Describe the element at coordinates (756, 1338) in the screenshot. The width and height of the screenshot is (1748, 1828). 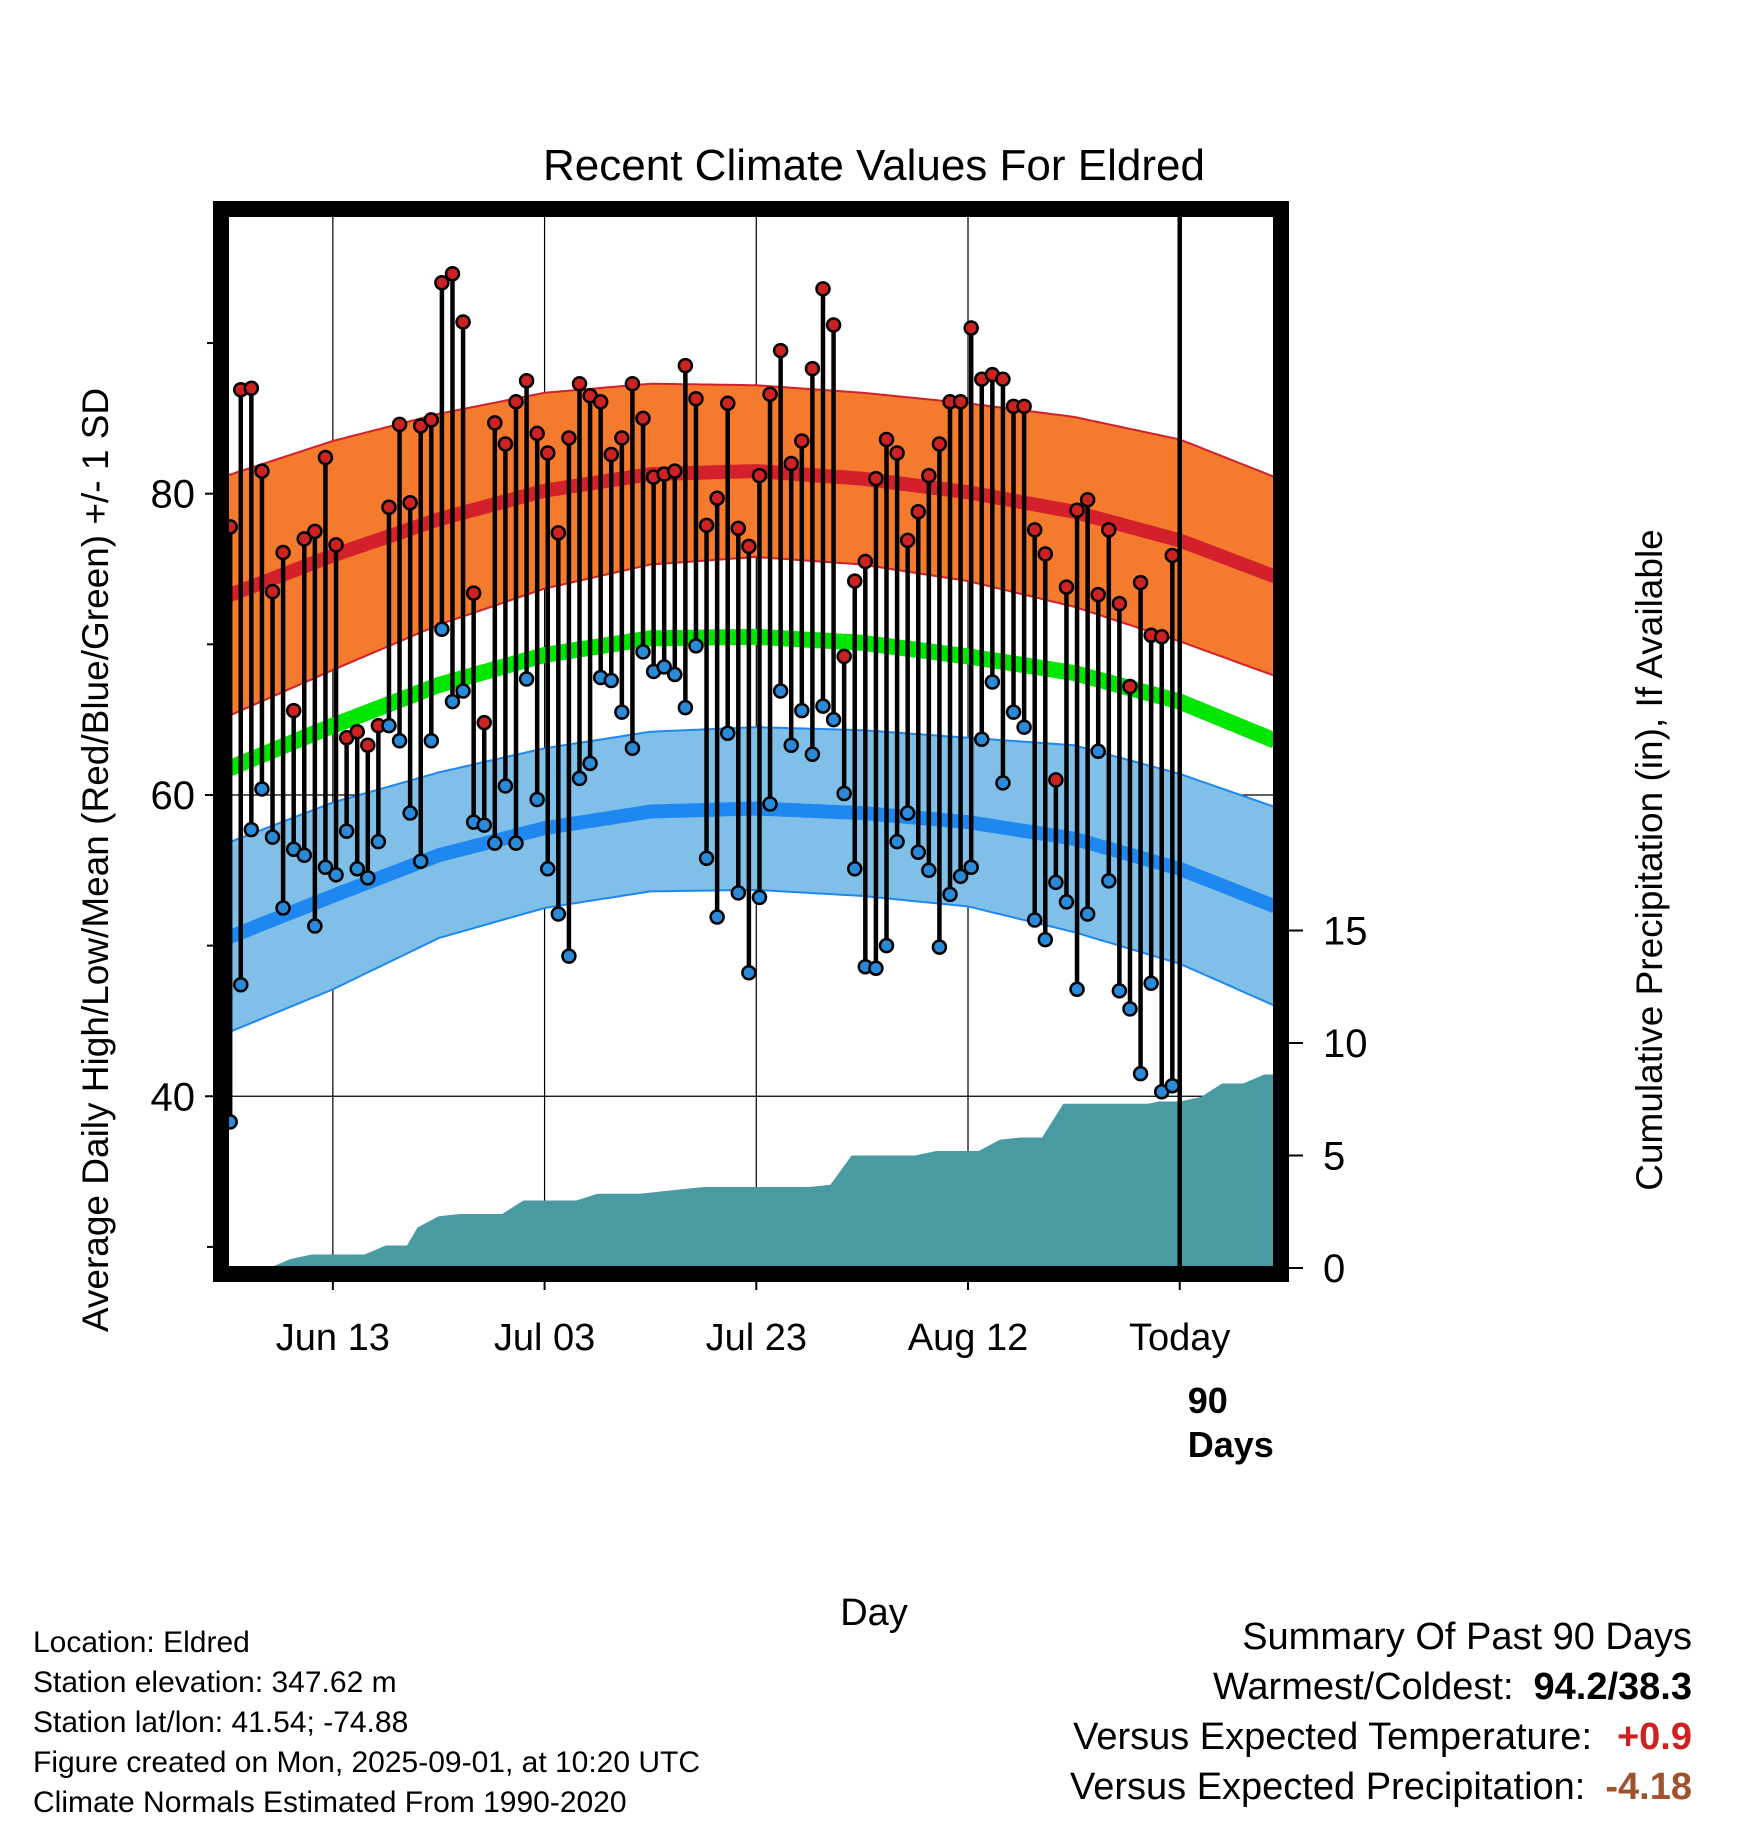
I see `x-tick-label: Jul 23` at that location.